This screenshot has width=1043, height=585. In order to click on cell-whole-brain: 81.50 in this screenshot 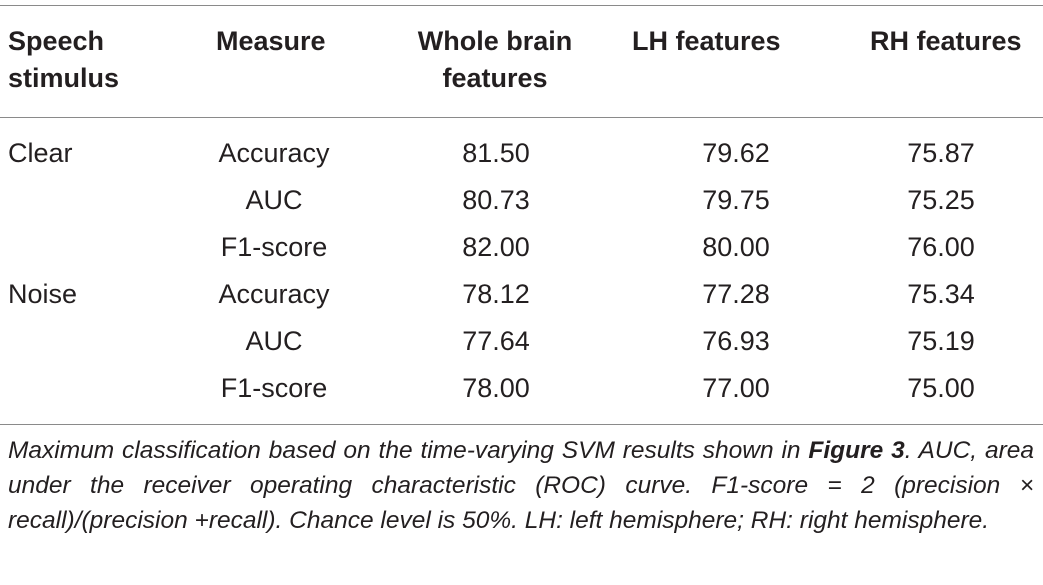, I will do `click(496, 153)`.